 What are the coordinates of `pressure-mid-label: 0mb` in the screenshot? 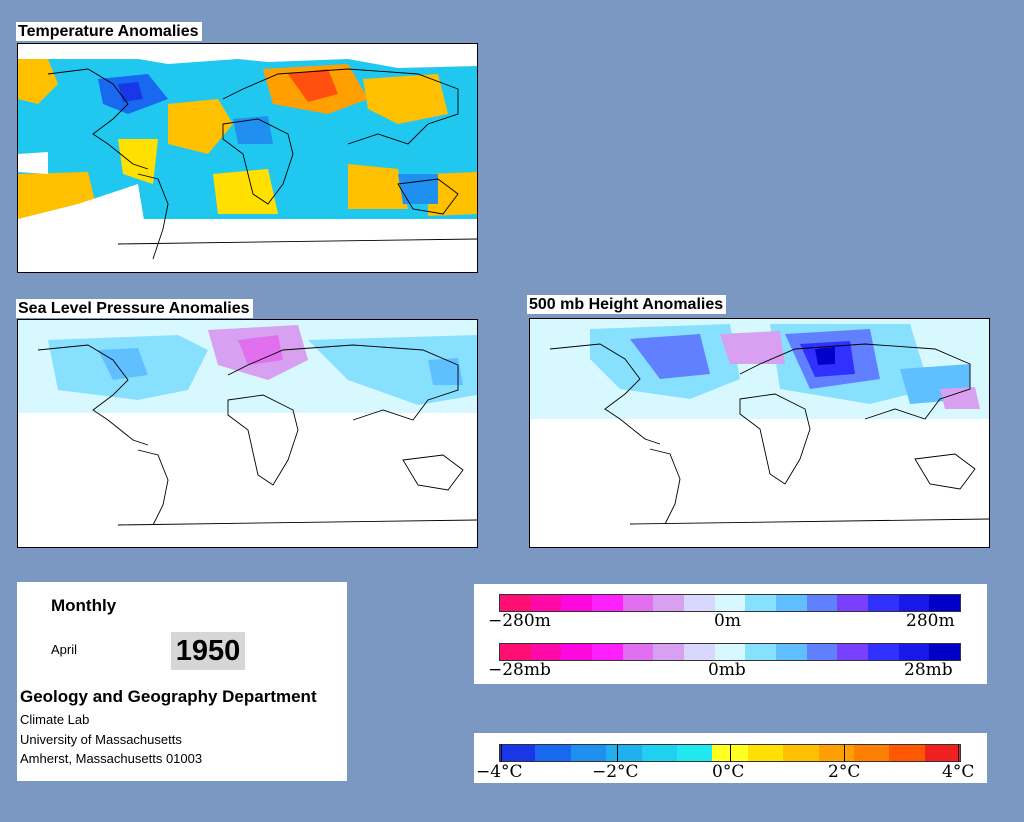 It's located at (727, 670).